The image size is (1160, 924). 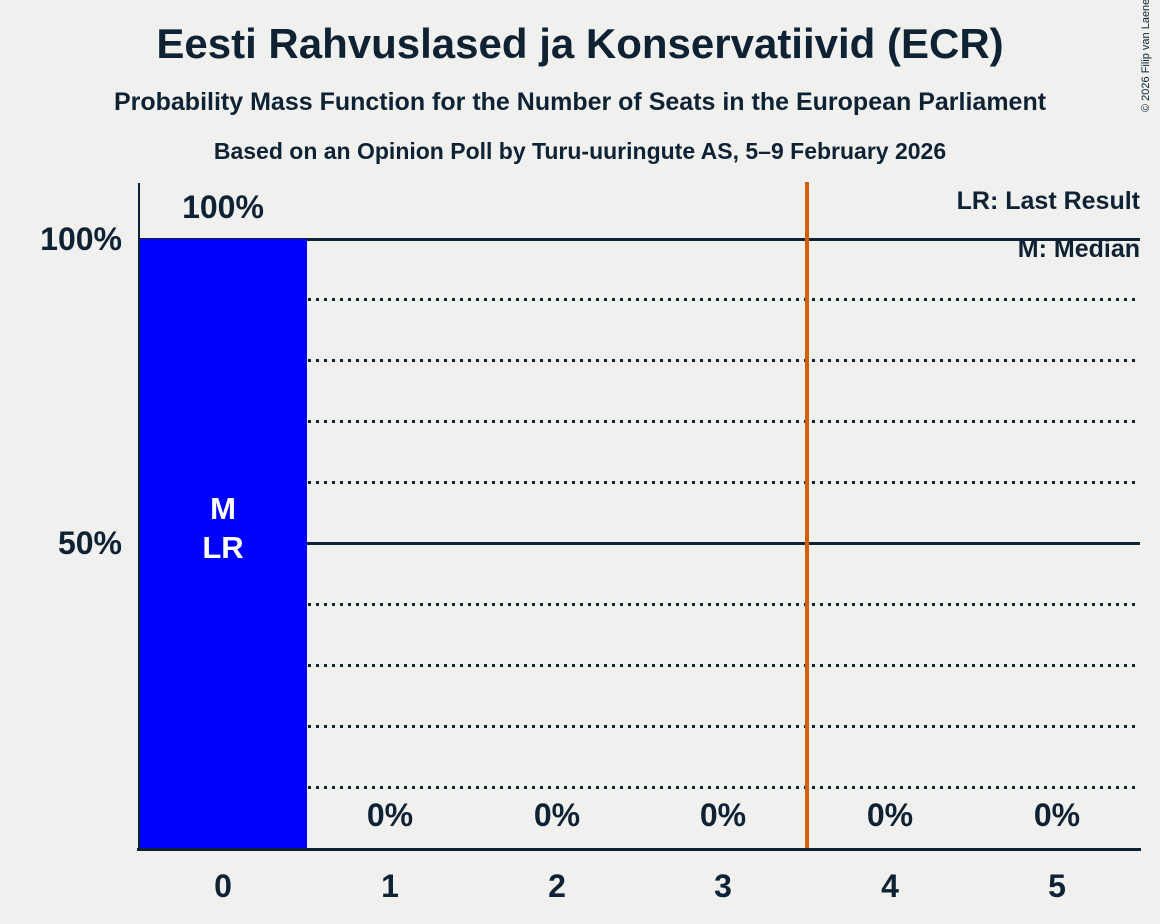 What do you see at coordinates (139, 517) in the screenshot?
I see `y-axis-line` at bounding box center [139, 517].